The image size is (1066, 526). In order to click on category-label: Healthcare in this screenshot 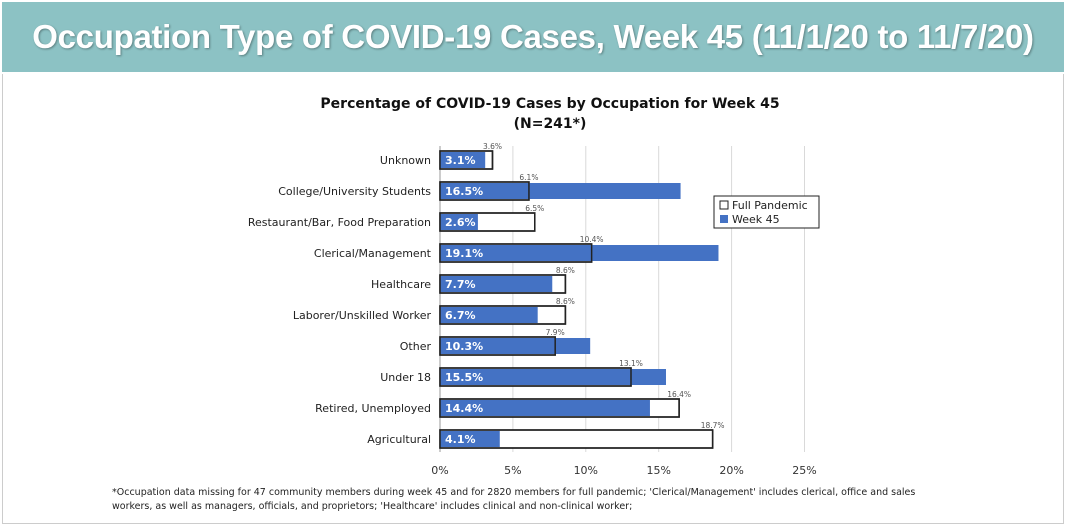, I will do `click(401, 284)`.